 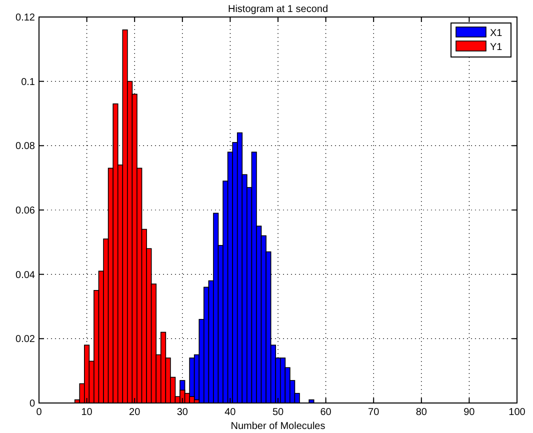 I want to click on x-tick-label: 70, so click(x=374, y=412).